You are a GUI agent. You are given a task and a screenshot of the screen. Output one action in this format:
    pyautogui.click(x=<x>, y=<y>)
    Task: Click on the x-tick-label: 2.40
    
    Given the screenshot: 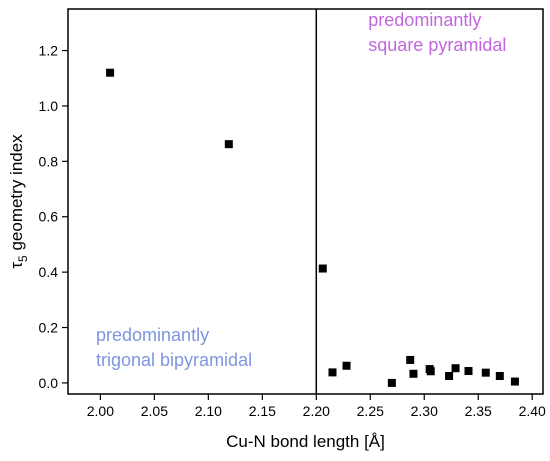 What is the action you would take?
    pyautogui.click(x=532, y=411)
    